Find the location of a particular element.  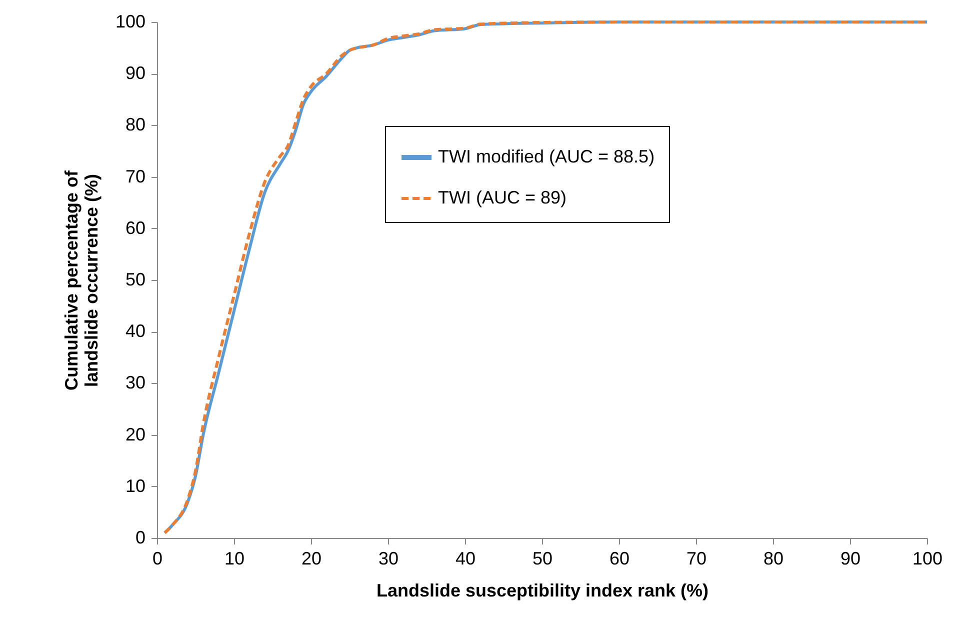

x-tick-label: 100 is located at coordinates (927, 558).